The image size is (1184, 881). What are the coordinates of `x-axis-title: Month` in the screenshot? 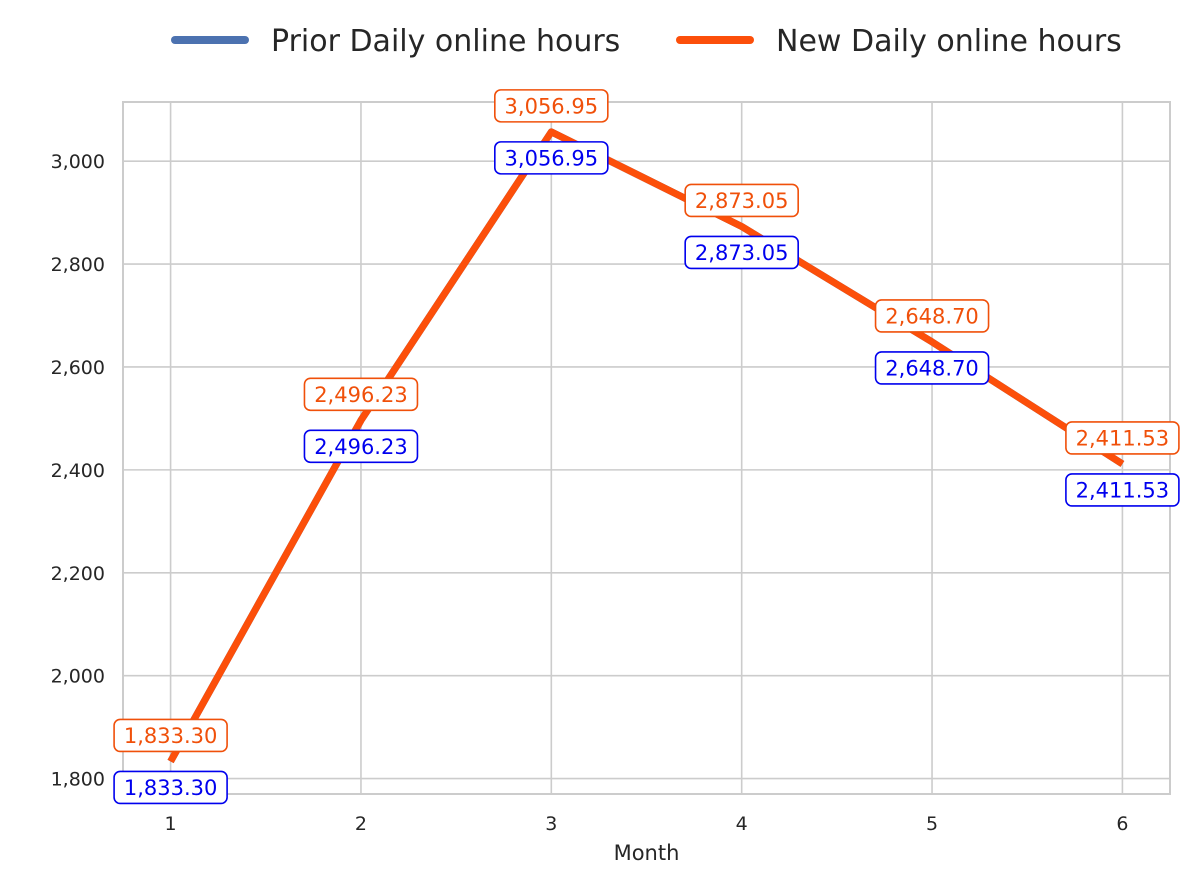 It's located at (647, 853).